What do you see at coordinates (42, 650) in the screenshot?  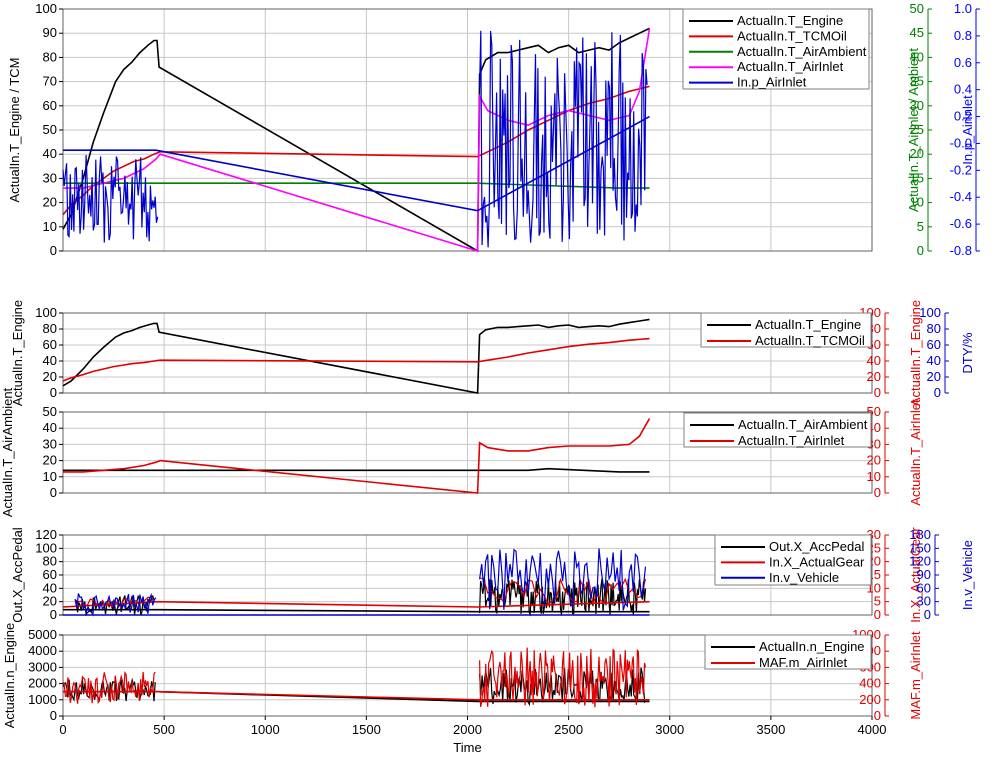 I see `left-tick-label: 4000` at bounding box center [42, 650].